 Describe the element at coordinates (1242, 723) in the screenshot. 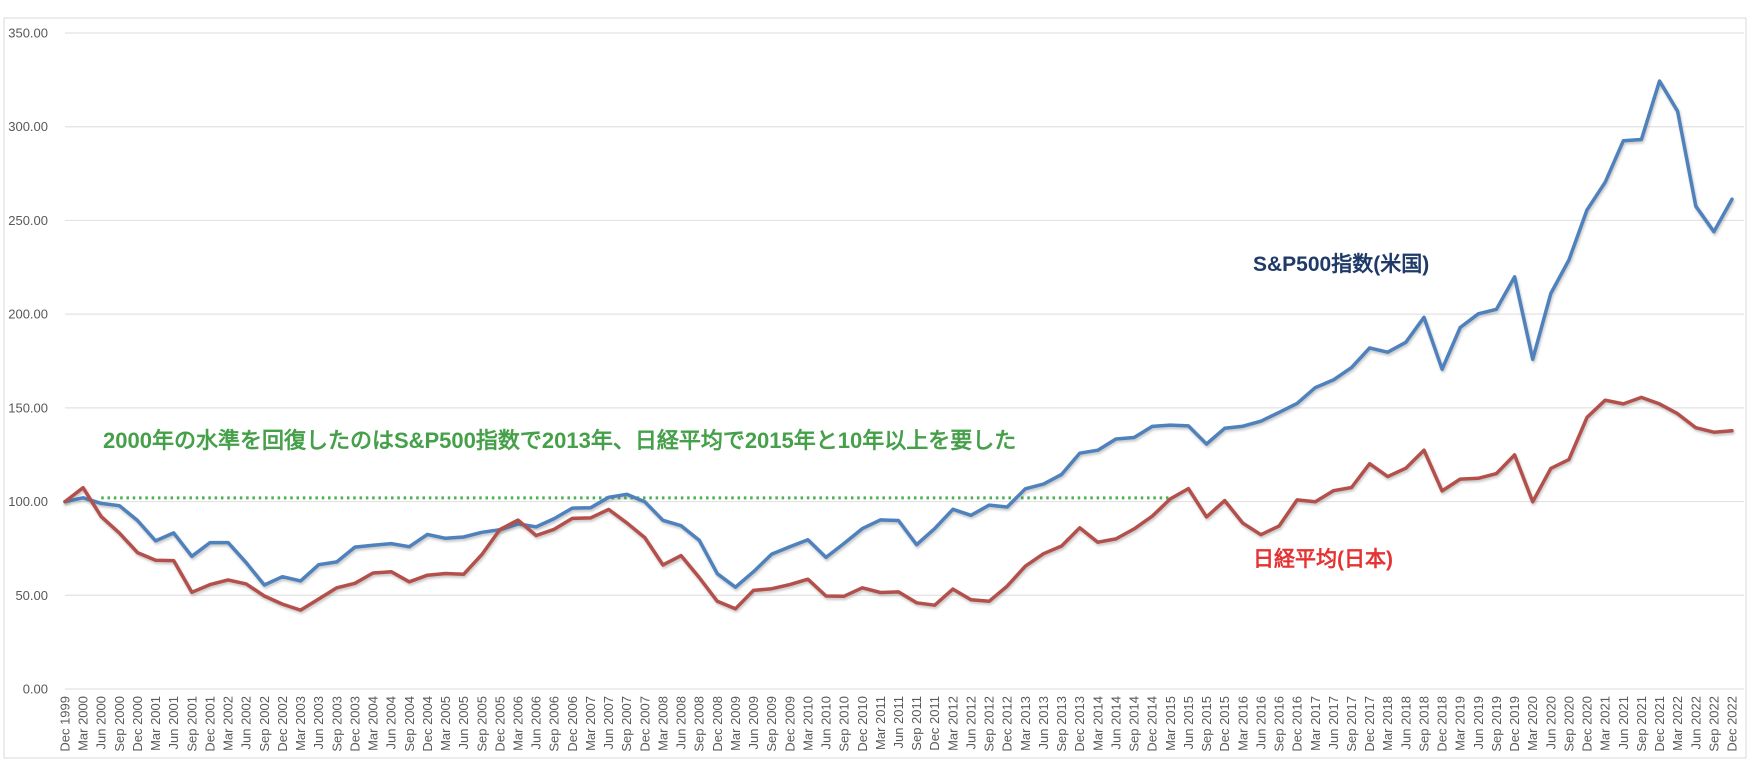

I see `x-axis-tick-label: Mar 2016` at that location.